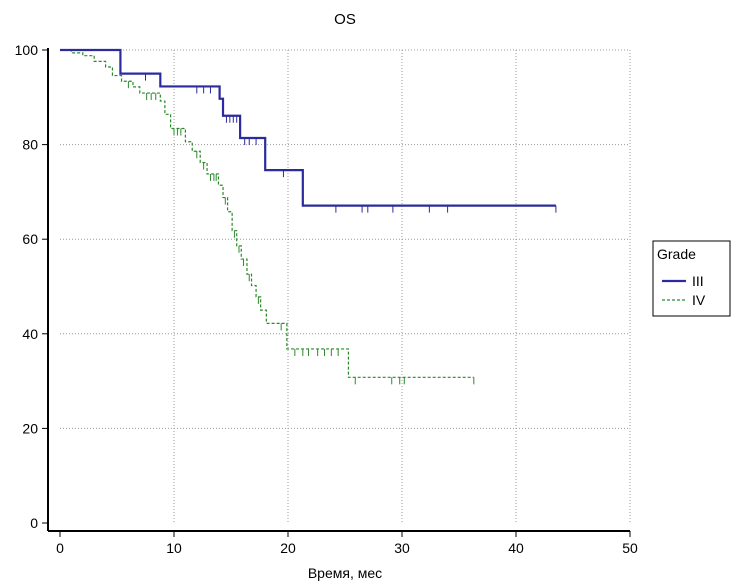 This screenshot has width=731, height=582. What do you see at coordinates (288, 548) in the screenshot?
I see `x-tick-label: 20` at bounding box center [288, 548].